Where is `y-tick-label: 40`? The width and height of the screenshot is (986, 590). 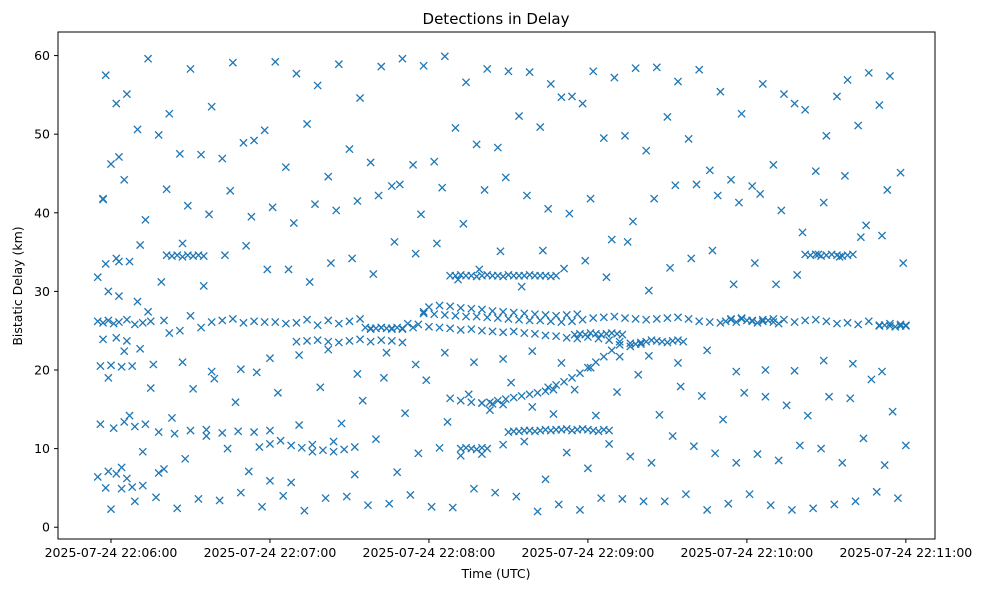 y-tick-label: 40 is located at coordinates (42, 212).